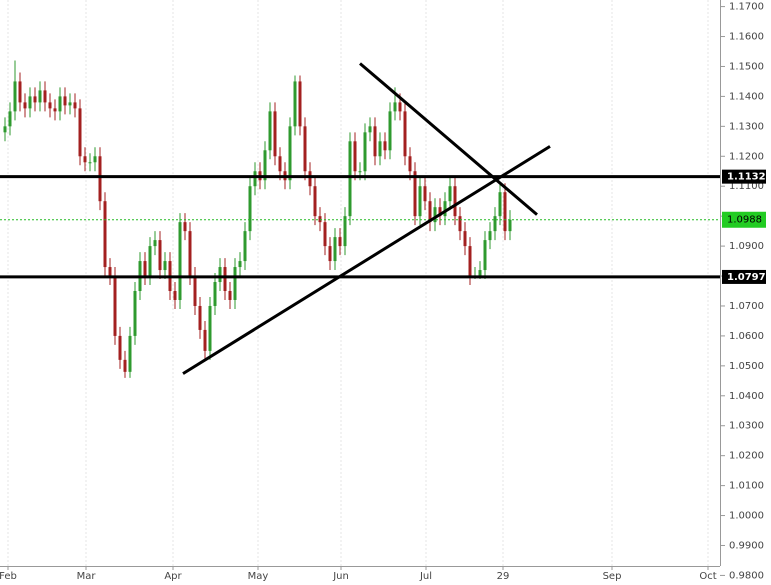  What do you see at coordinates (746, 96) in the screenshot?
I see `y-tick-label: 1.1400` at bounding box center [746, 96].